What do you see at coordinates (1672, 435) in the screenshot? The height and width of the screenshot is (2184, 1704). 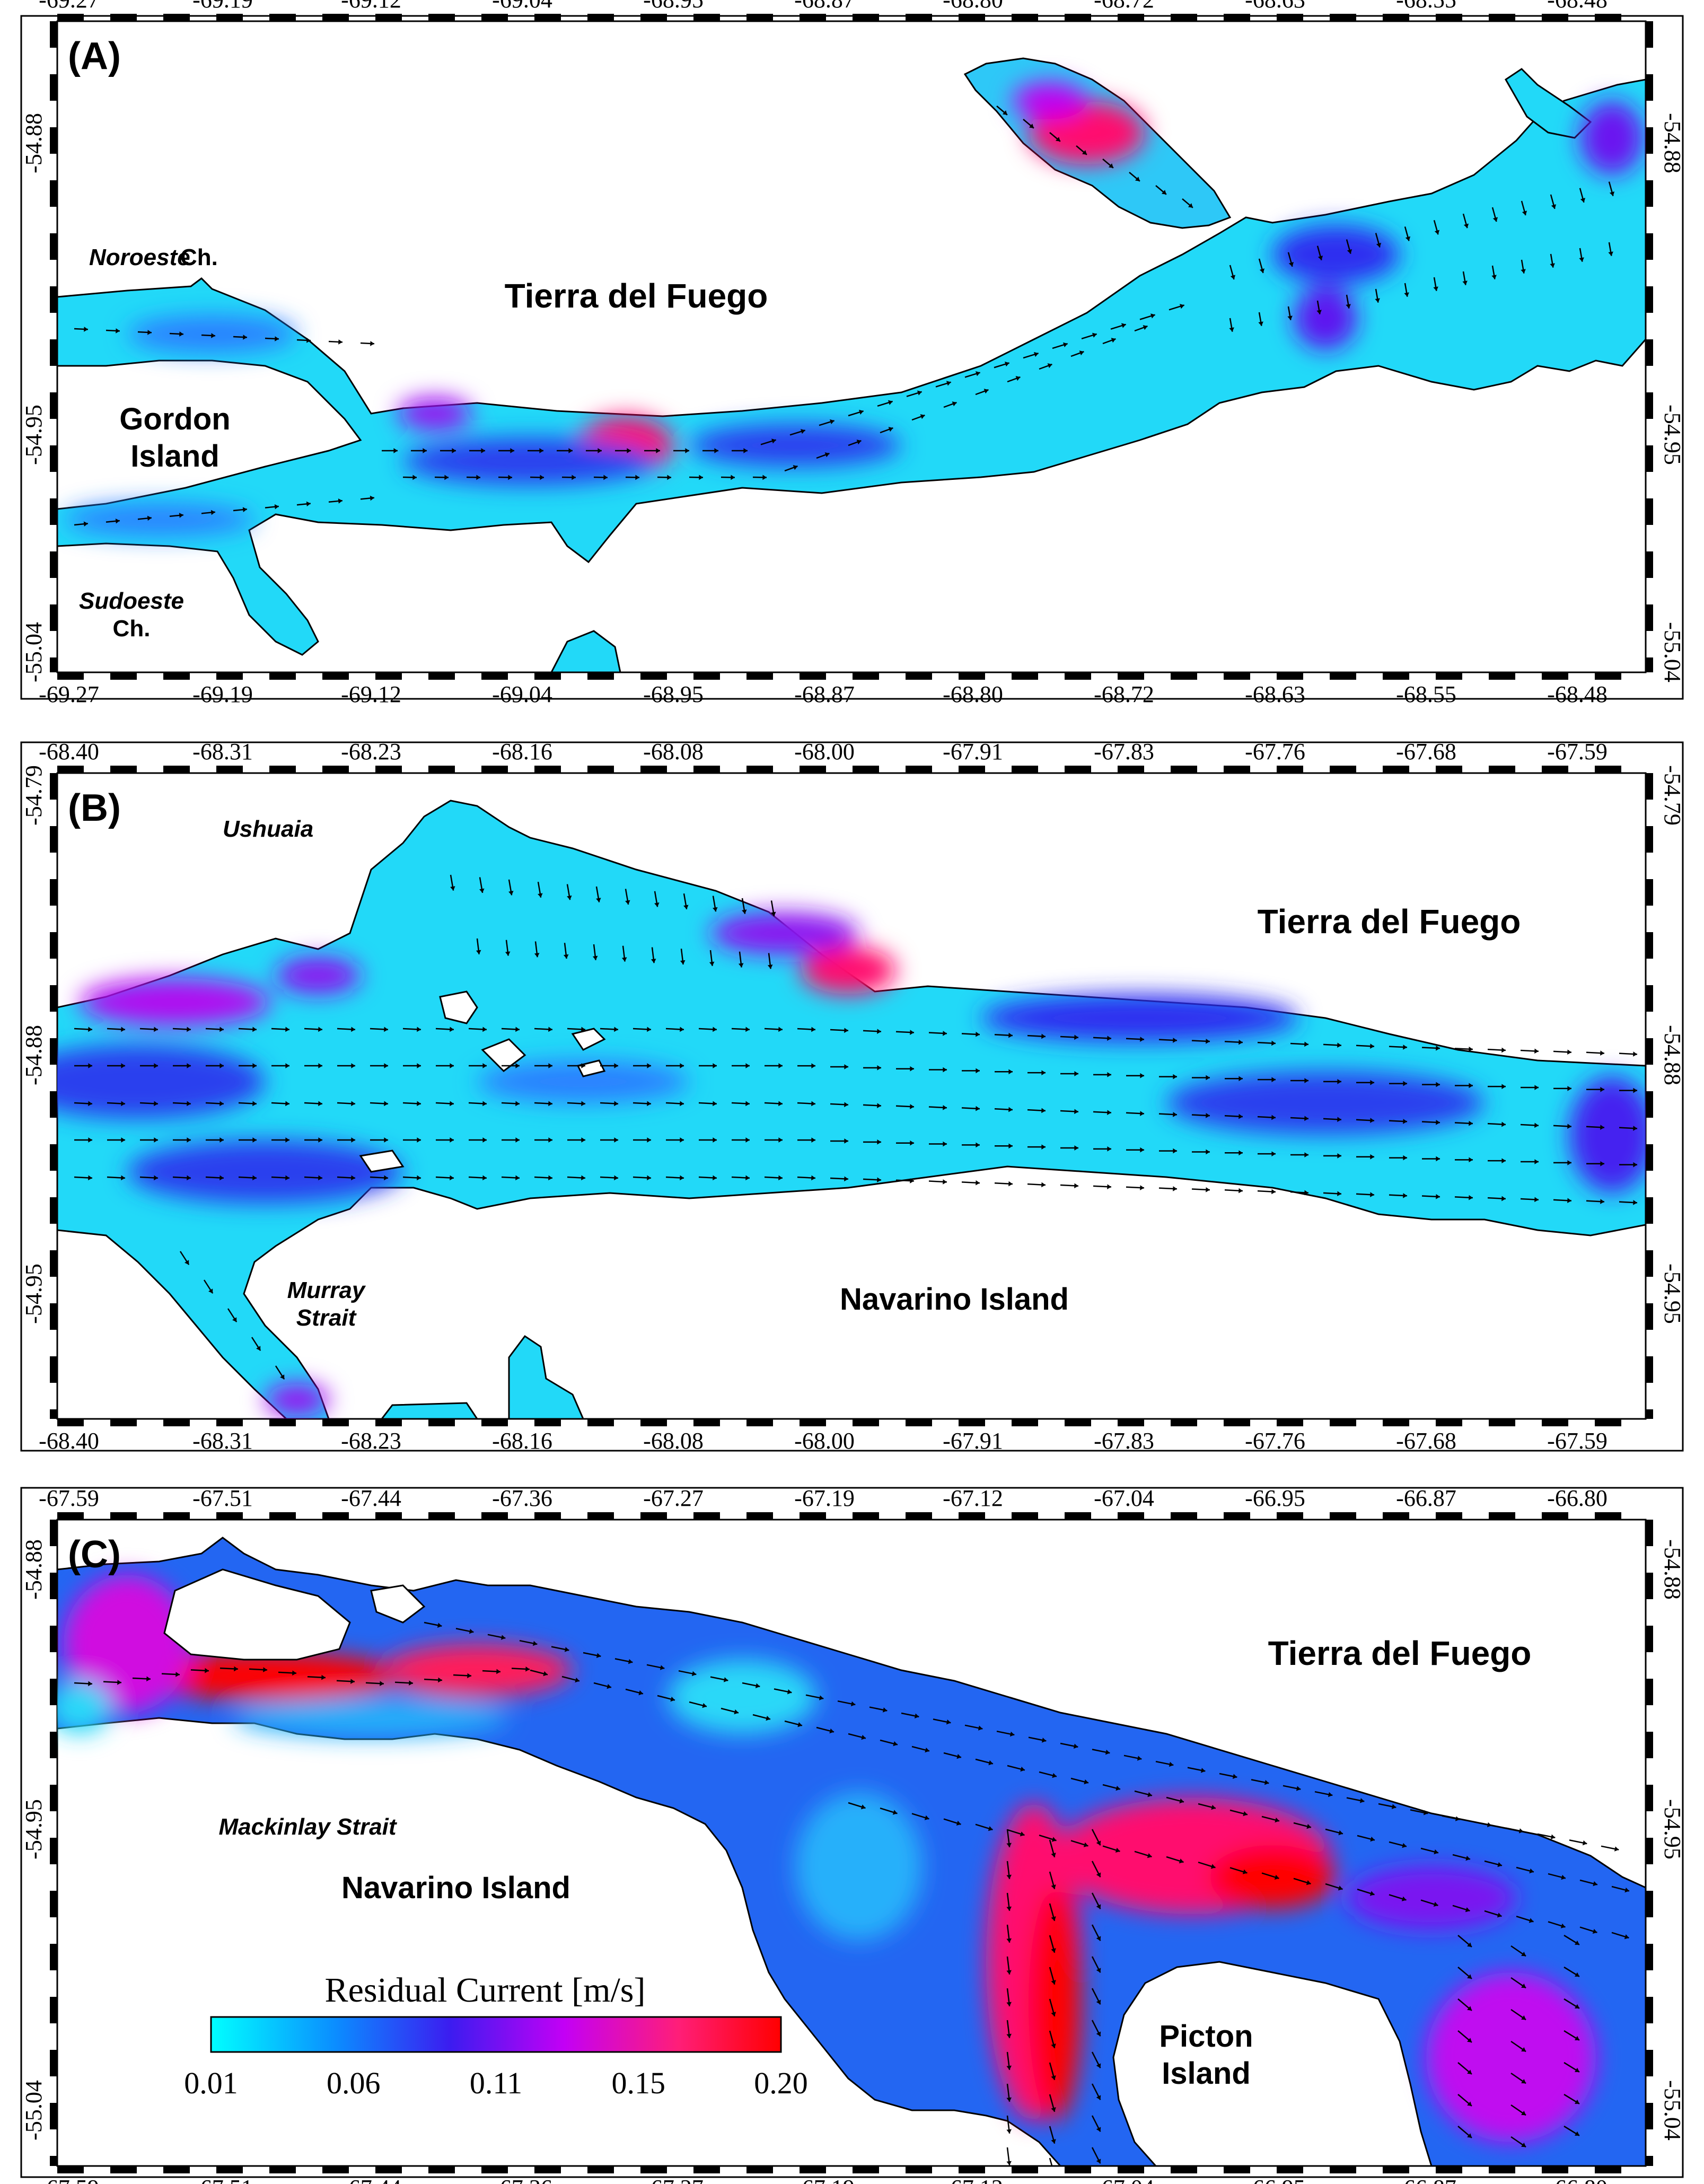 I see `right-tick-label: -54.95` at bounding box center [1672, 435].